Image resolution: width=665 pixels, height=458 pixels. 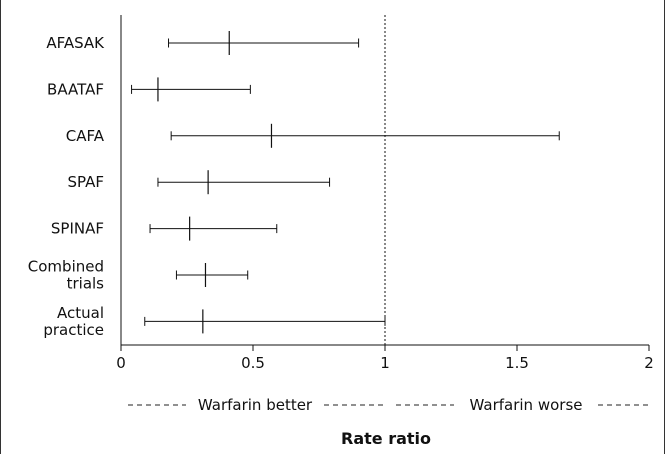 What do you see at coordinates (85, 136) in the screenshot?
I see `row-label: CAFA` at bounding box center [85, 136].